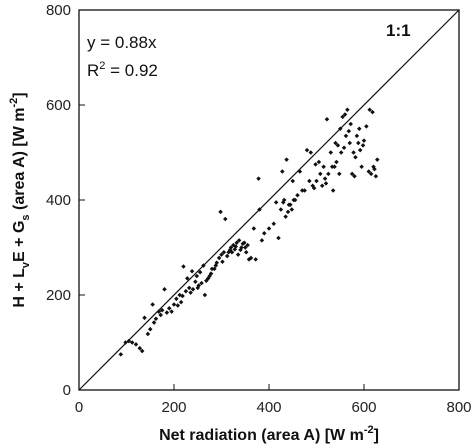 Image resolution: width=474 pixels, height=447 pixels. I want to click on x-tick-label: 0, so click(79, 407).